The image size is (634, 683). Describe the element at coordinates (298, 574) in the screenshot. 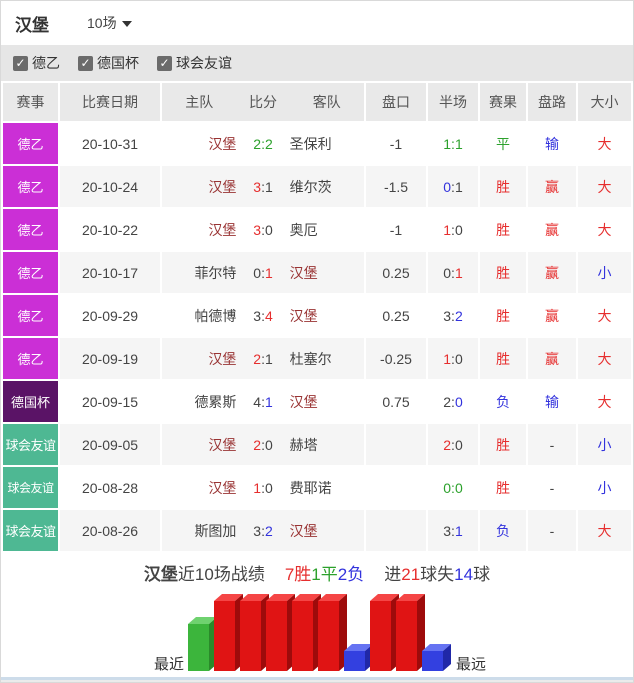

I see `summary-segment: 7胜` at that location.